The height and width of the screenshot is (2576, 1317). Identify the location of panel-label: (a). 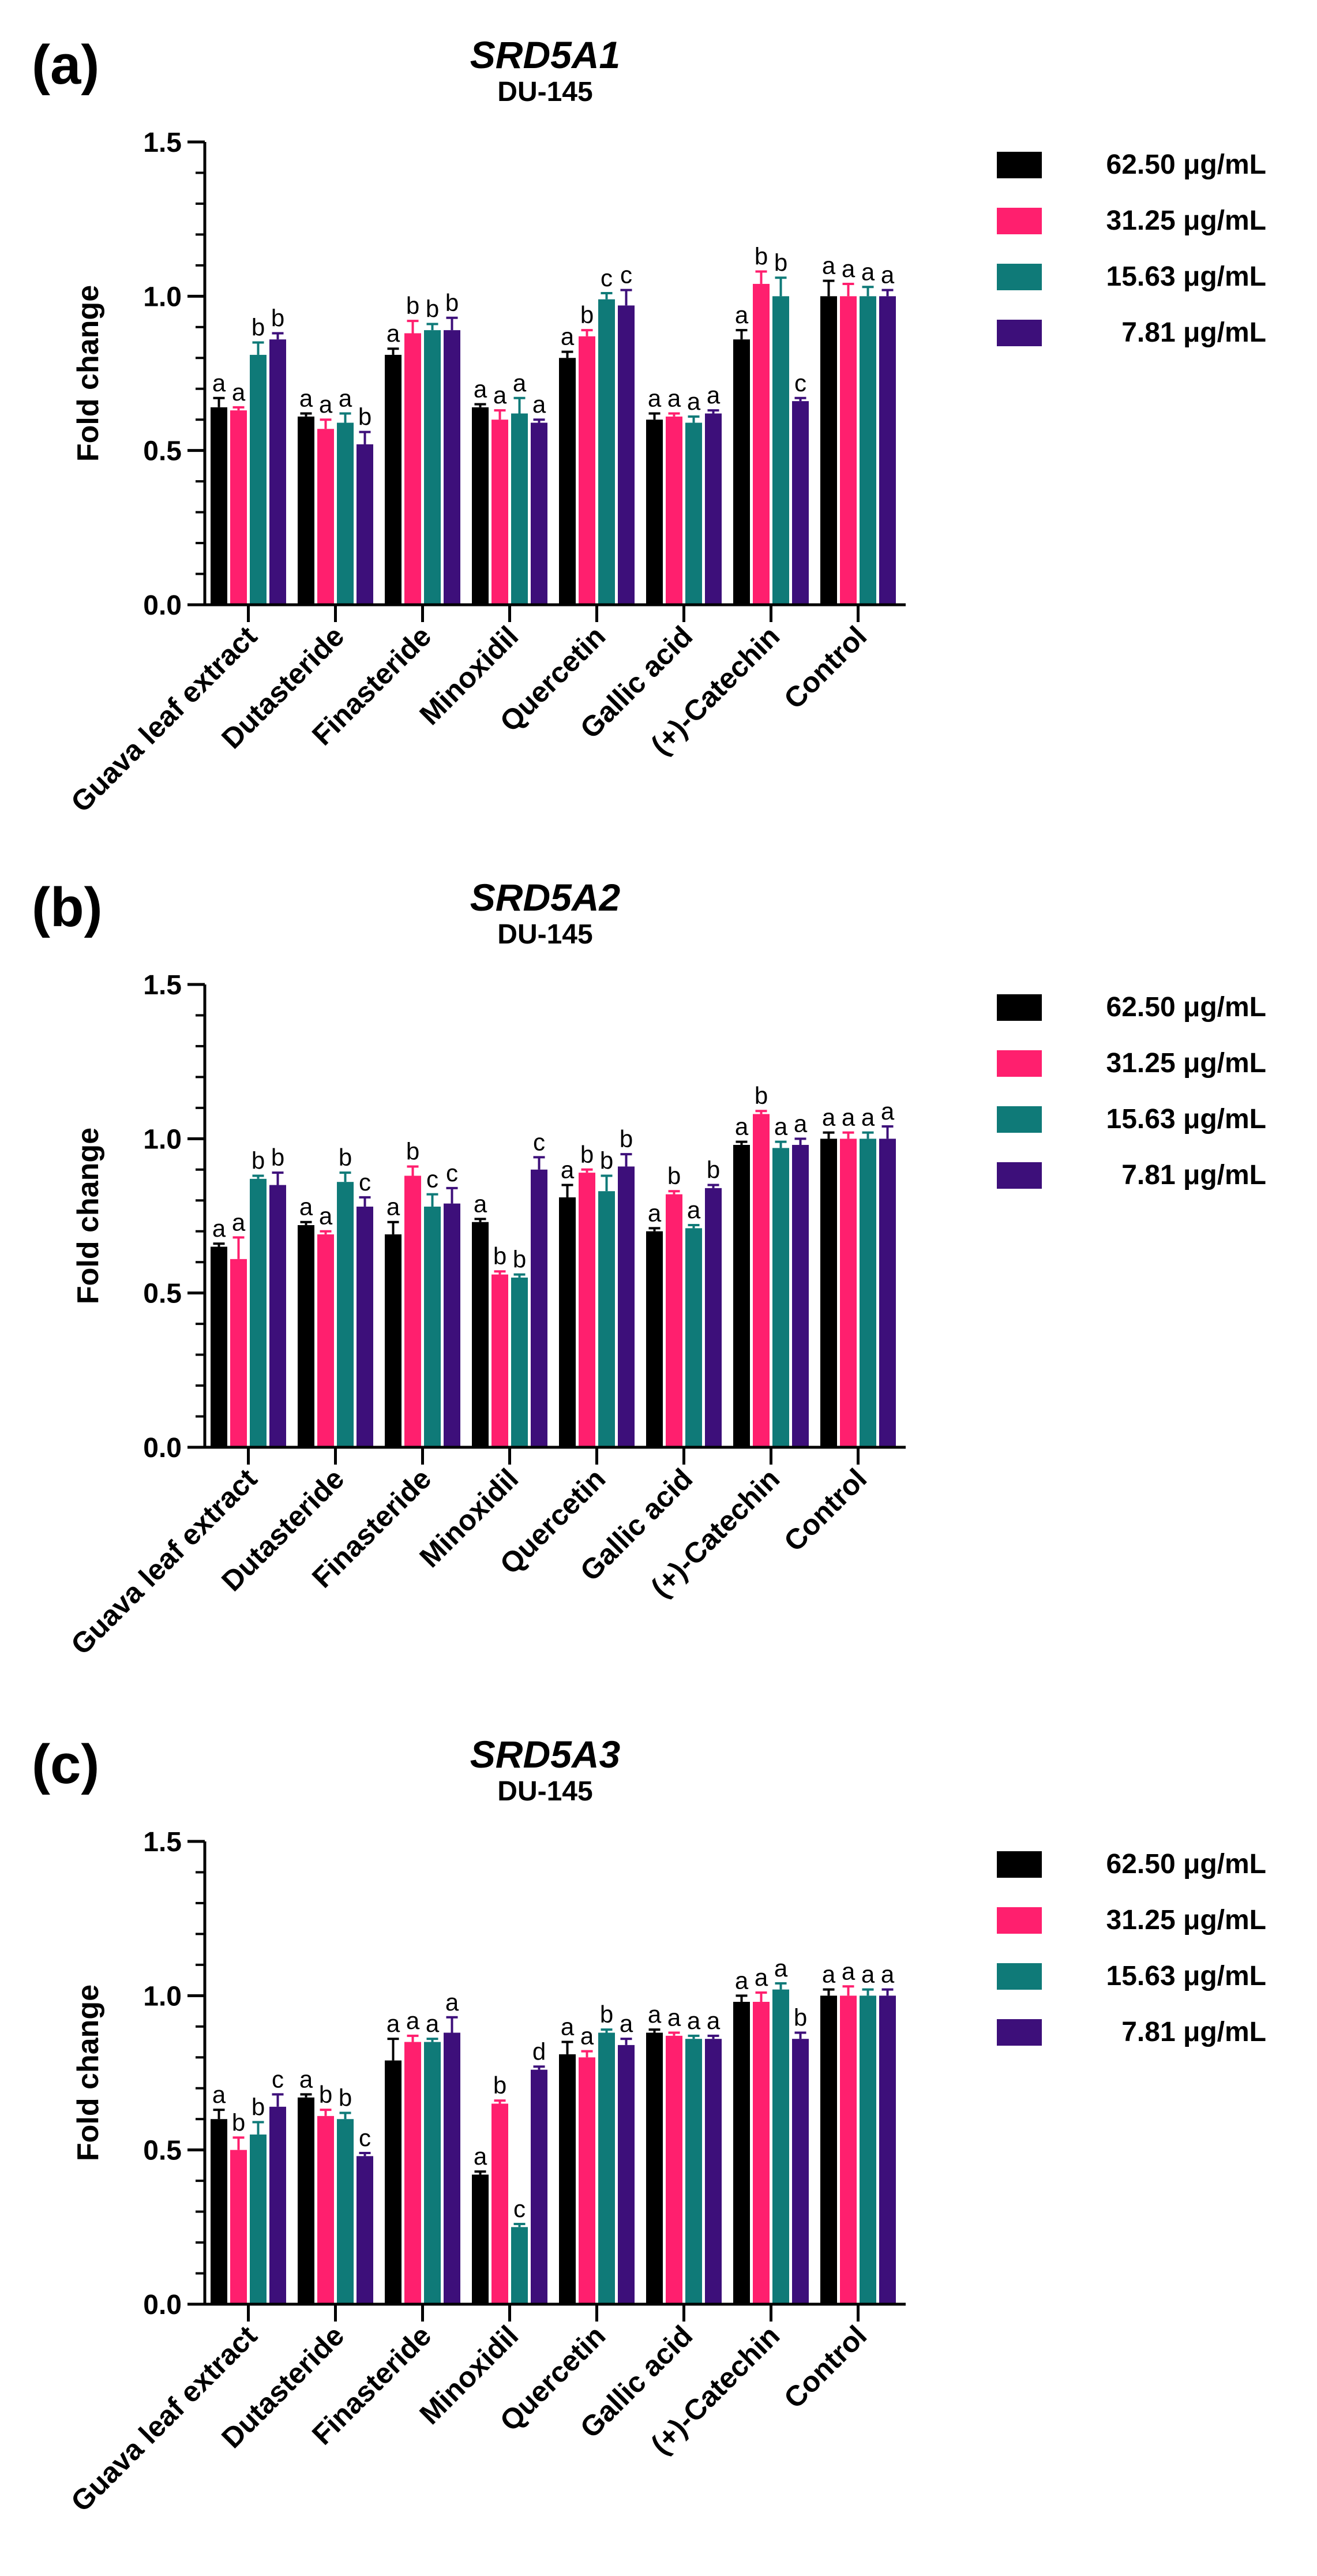
(65, 65).